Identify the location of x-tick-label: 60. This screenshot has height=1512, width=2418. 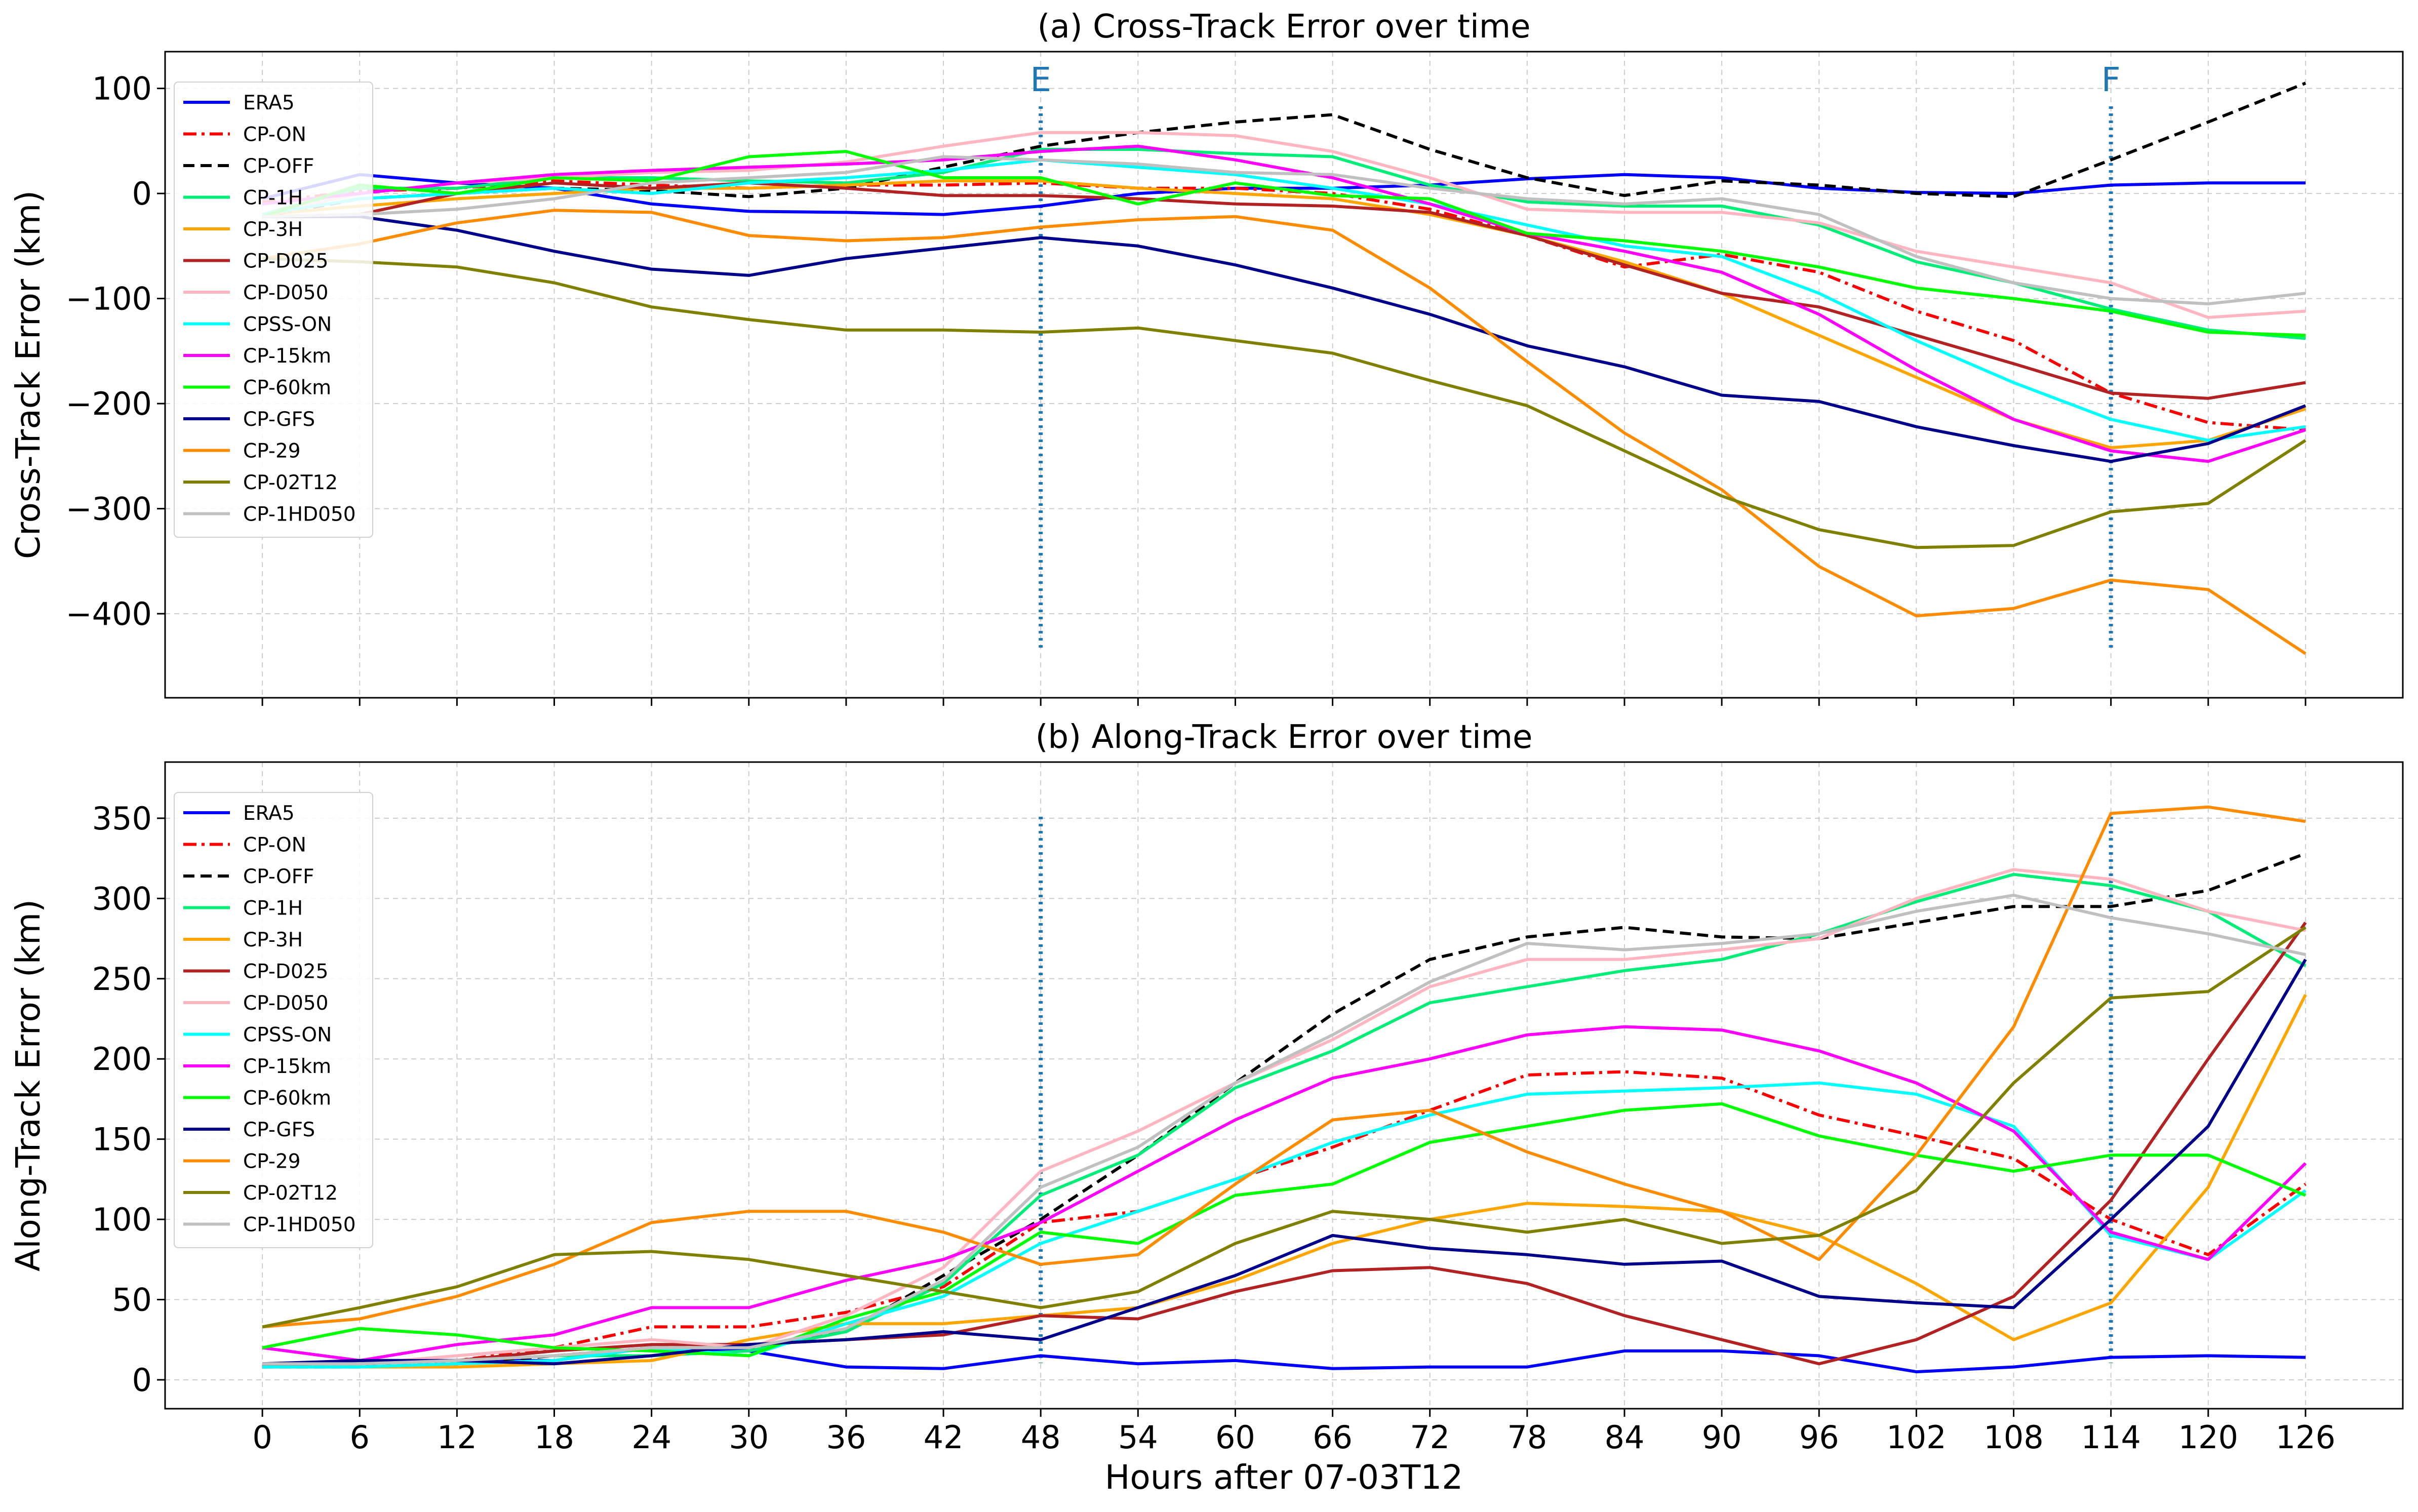
(1235, 1438).